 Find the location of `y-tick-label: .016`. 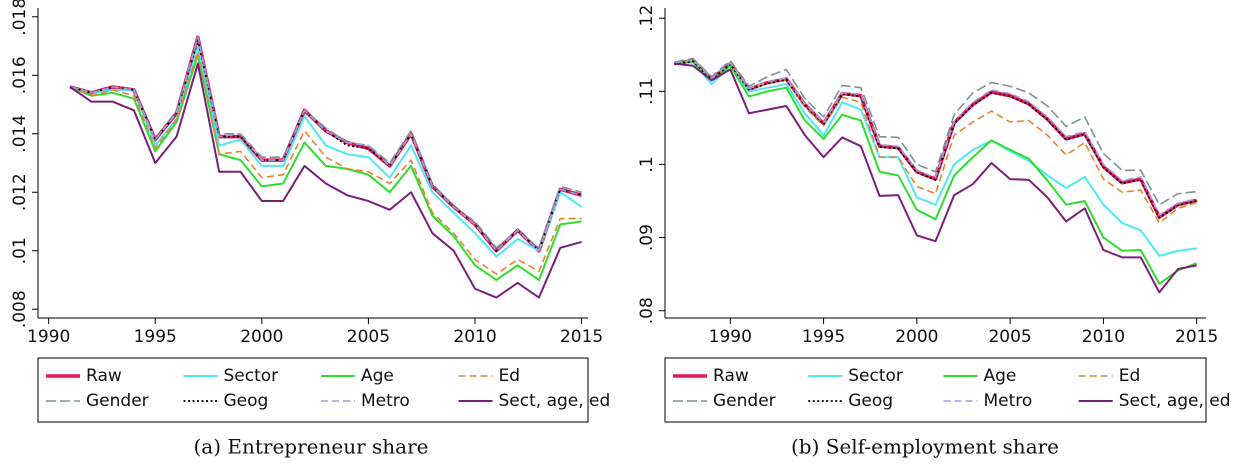

y-tick-label: .016 is located at coordinates (20, 75).